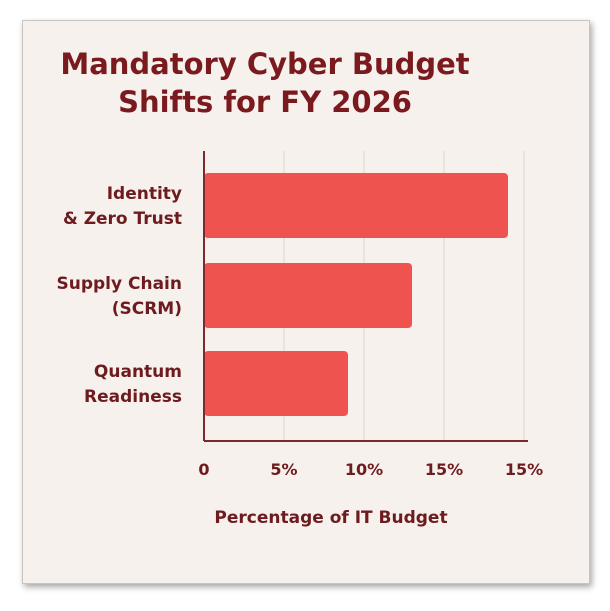 The width and height of the screenshot is (610, 611). Describe the element at coordinates (133, 397) in the screenshot. I see `category-label: Readiness` at that location.